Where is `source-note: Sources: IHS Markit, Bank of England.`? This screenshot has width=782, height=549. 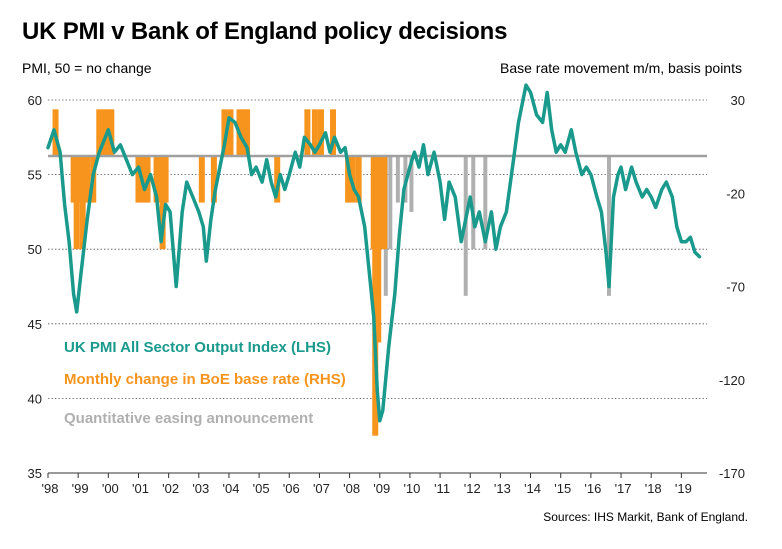 source-note: Sources: IHS Markit, Bank of England. is located at coordinates (645, 517).